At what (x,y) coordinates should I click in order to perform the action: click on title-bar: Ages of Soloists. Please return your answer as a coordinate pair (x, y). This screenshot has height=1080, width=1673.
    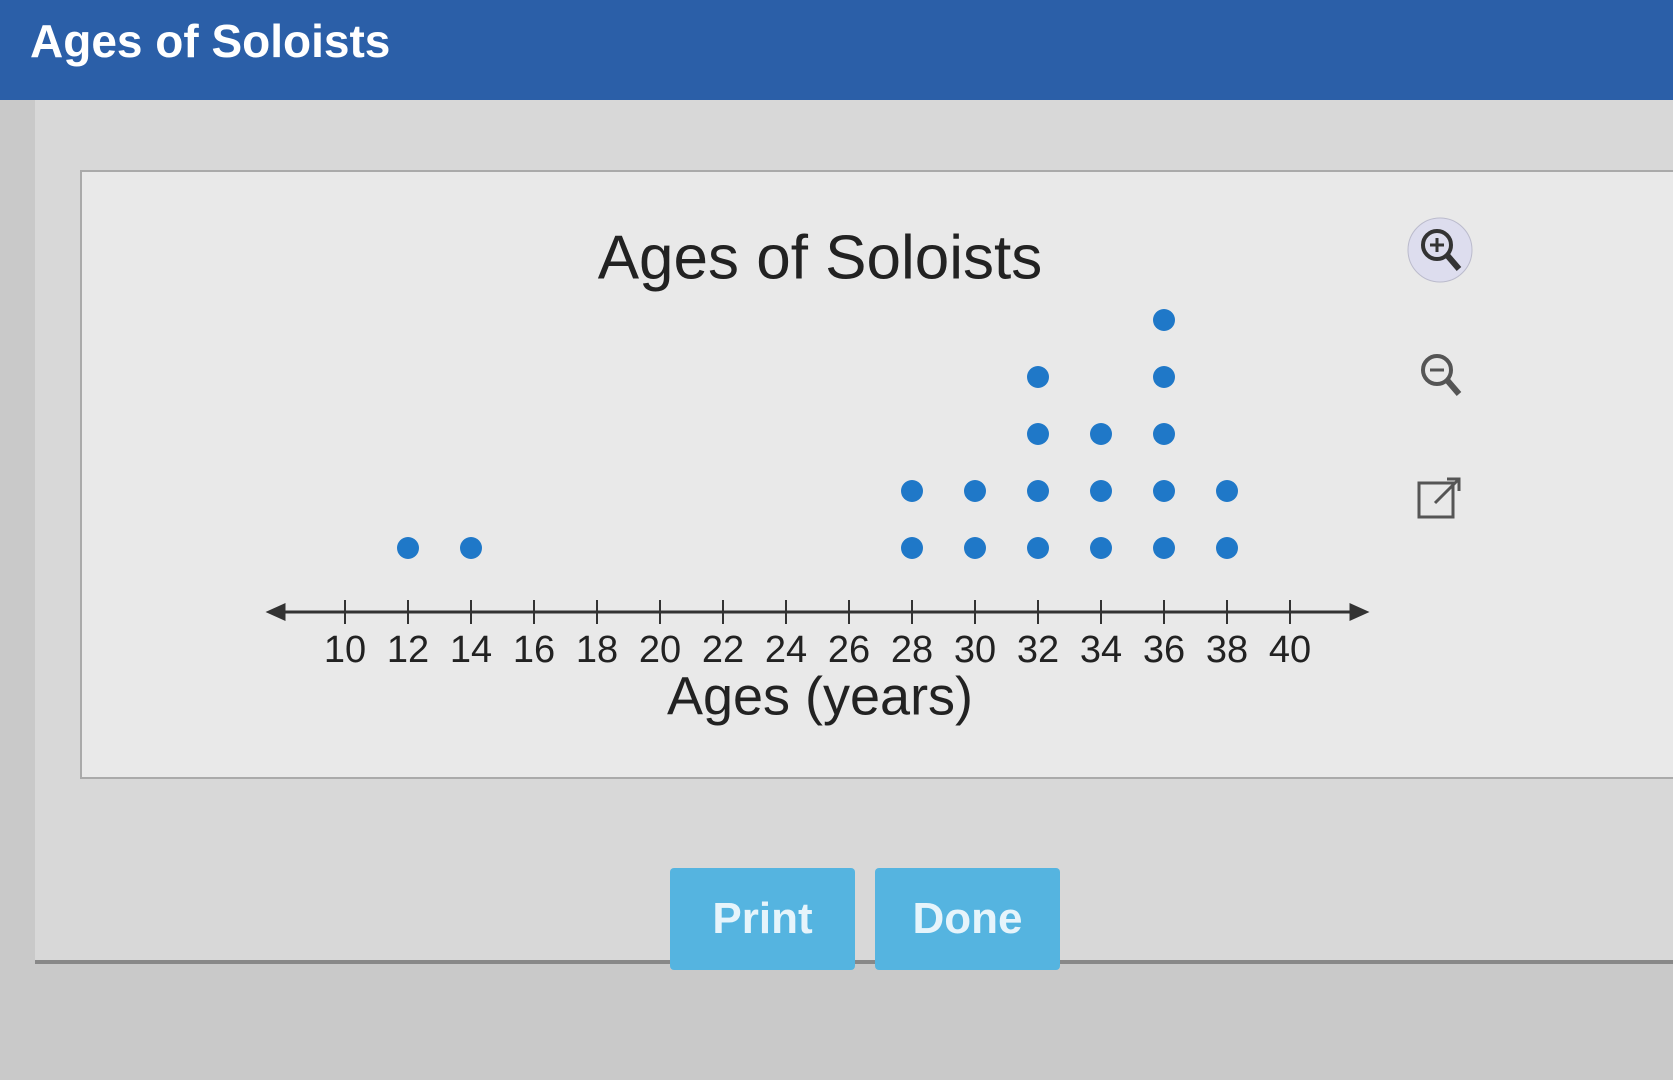
    Looking at the image, I should click on (836, 50).